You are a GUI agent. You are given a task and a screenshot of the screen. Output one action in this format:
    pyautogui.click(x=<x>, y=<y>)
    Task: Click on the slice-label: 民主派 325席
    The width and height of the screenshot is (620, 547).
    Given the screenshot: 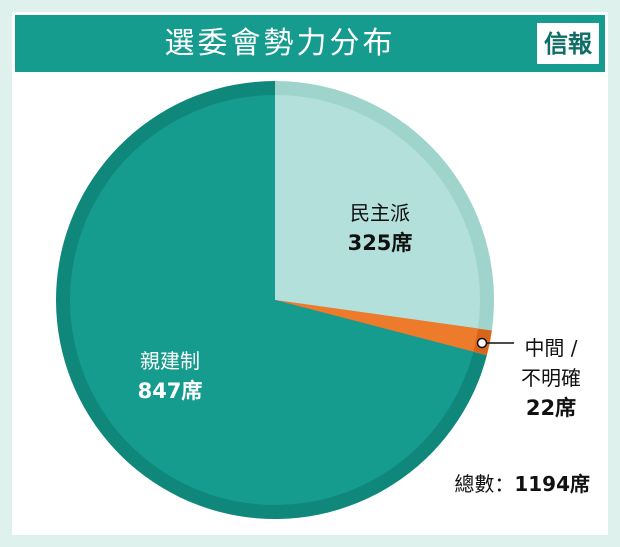 What is the action you would take?
    pyautogui.click(x=380, y=228)
    